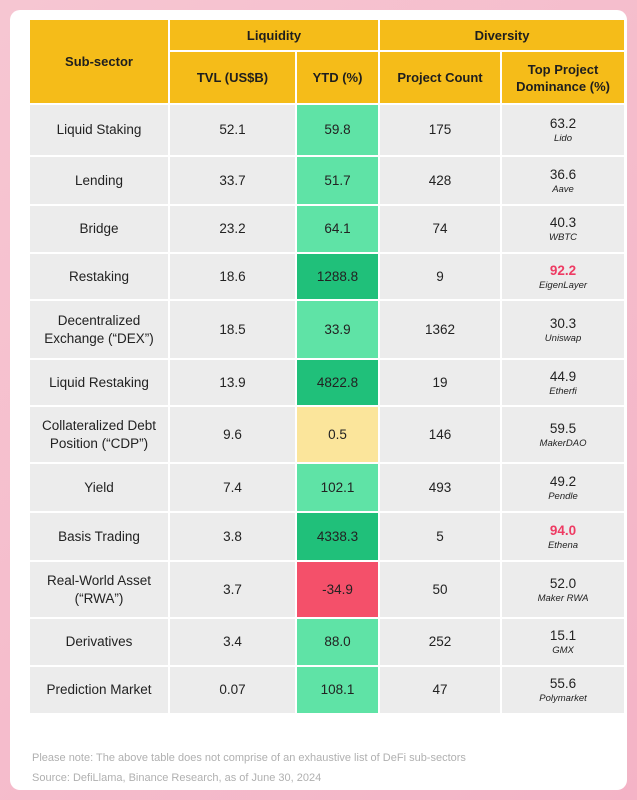 The image size is (637, 800). Describe the element at coordinates (232, 180) in the screenshot. I see `tvl-cell: 33.7` at that location.